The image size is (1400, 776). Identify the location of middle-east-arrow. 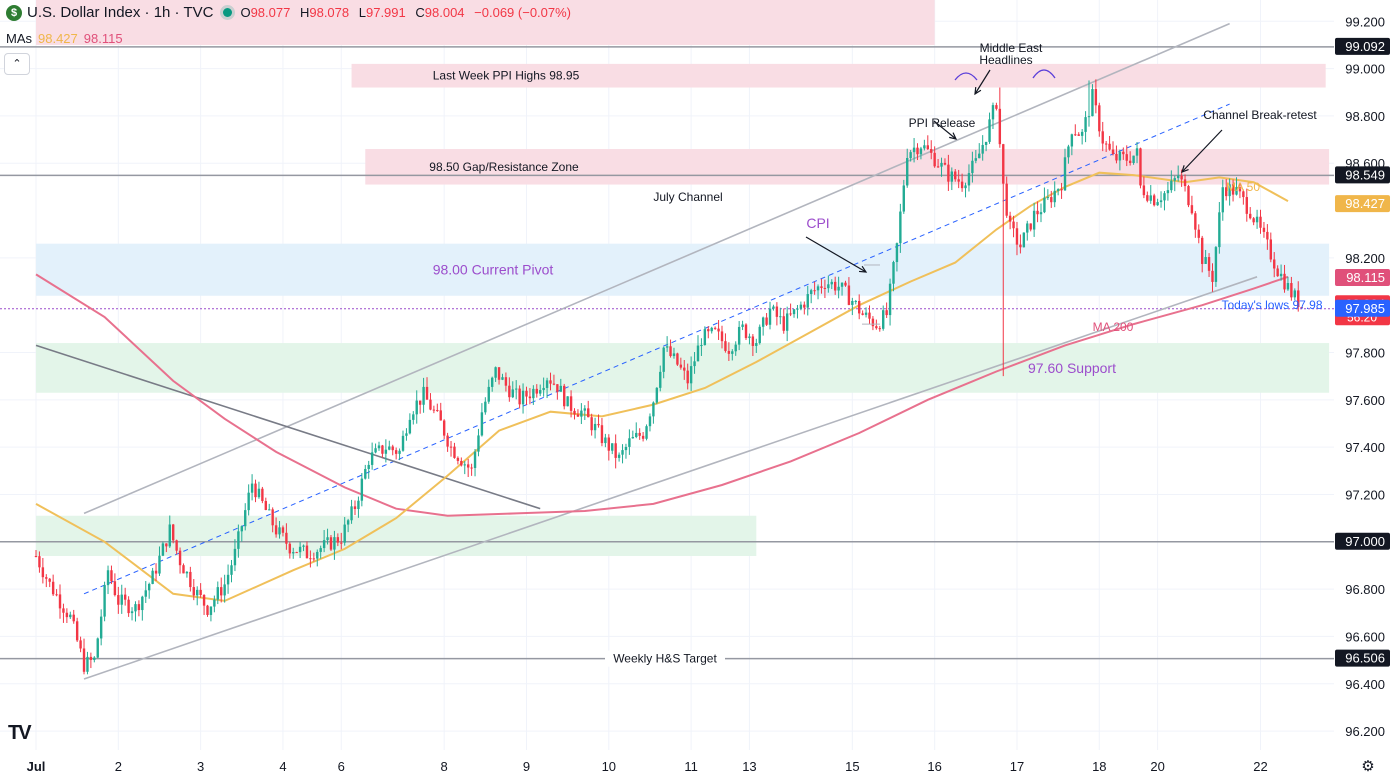
(982, 82).